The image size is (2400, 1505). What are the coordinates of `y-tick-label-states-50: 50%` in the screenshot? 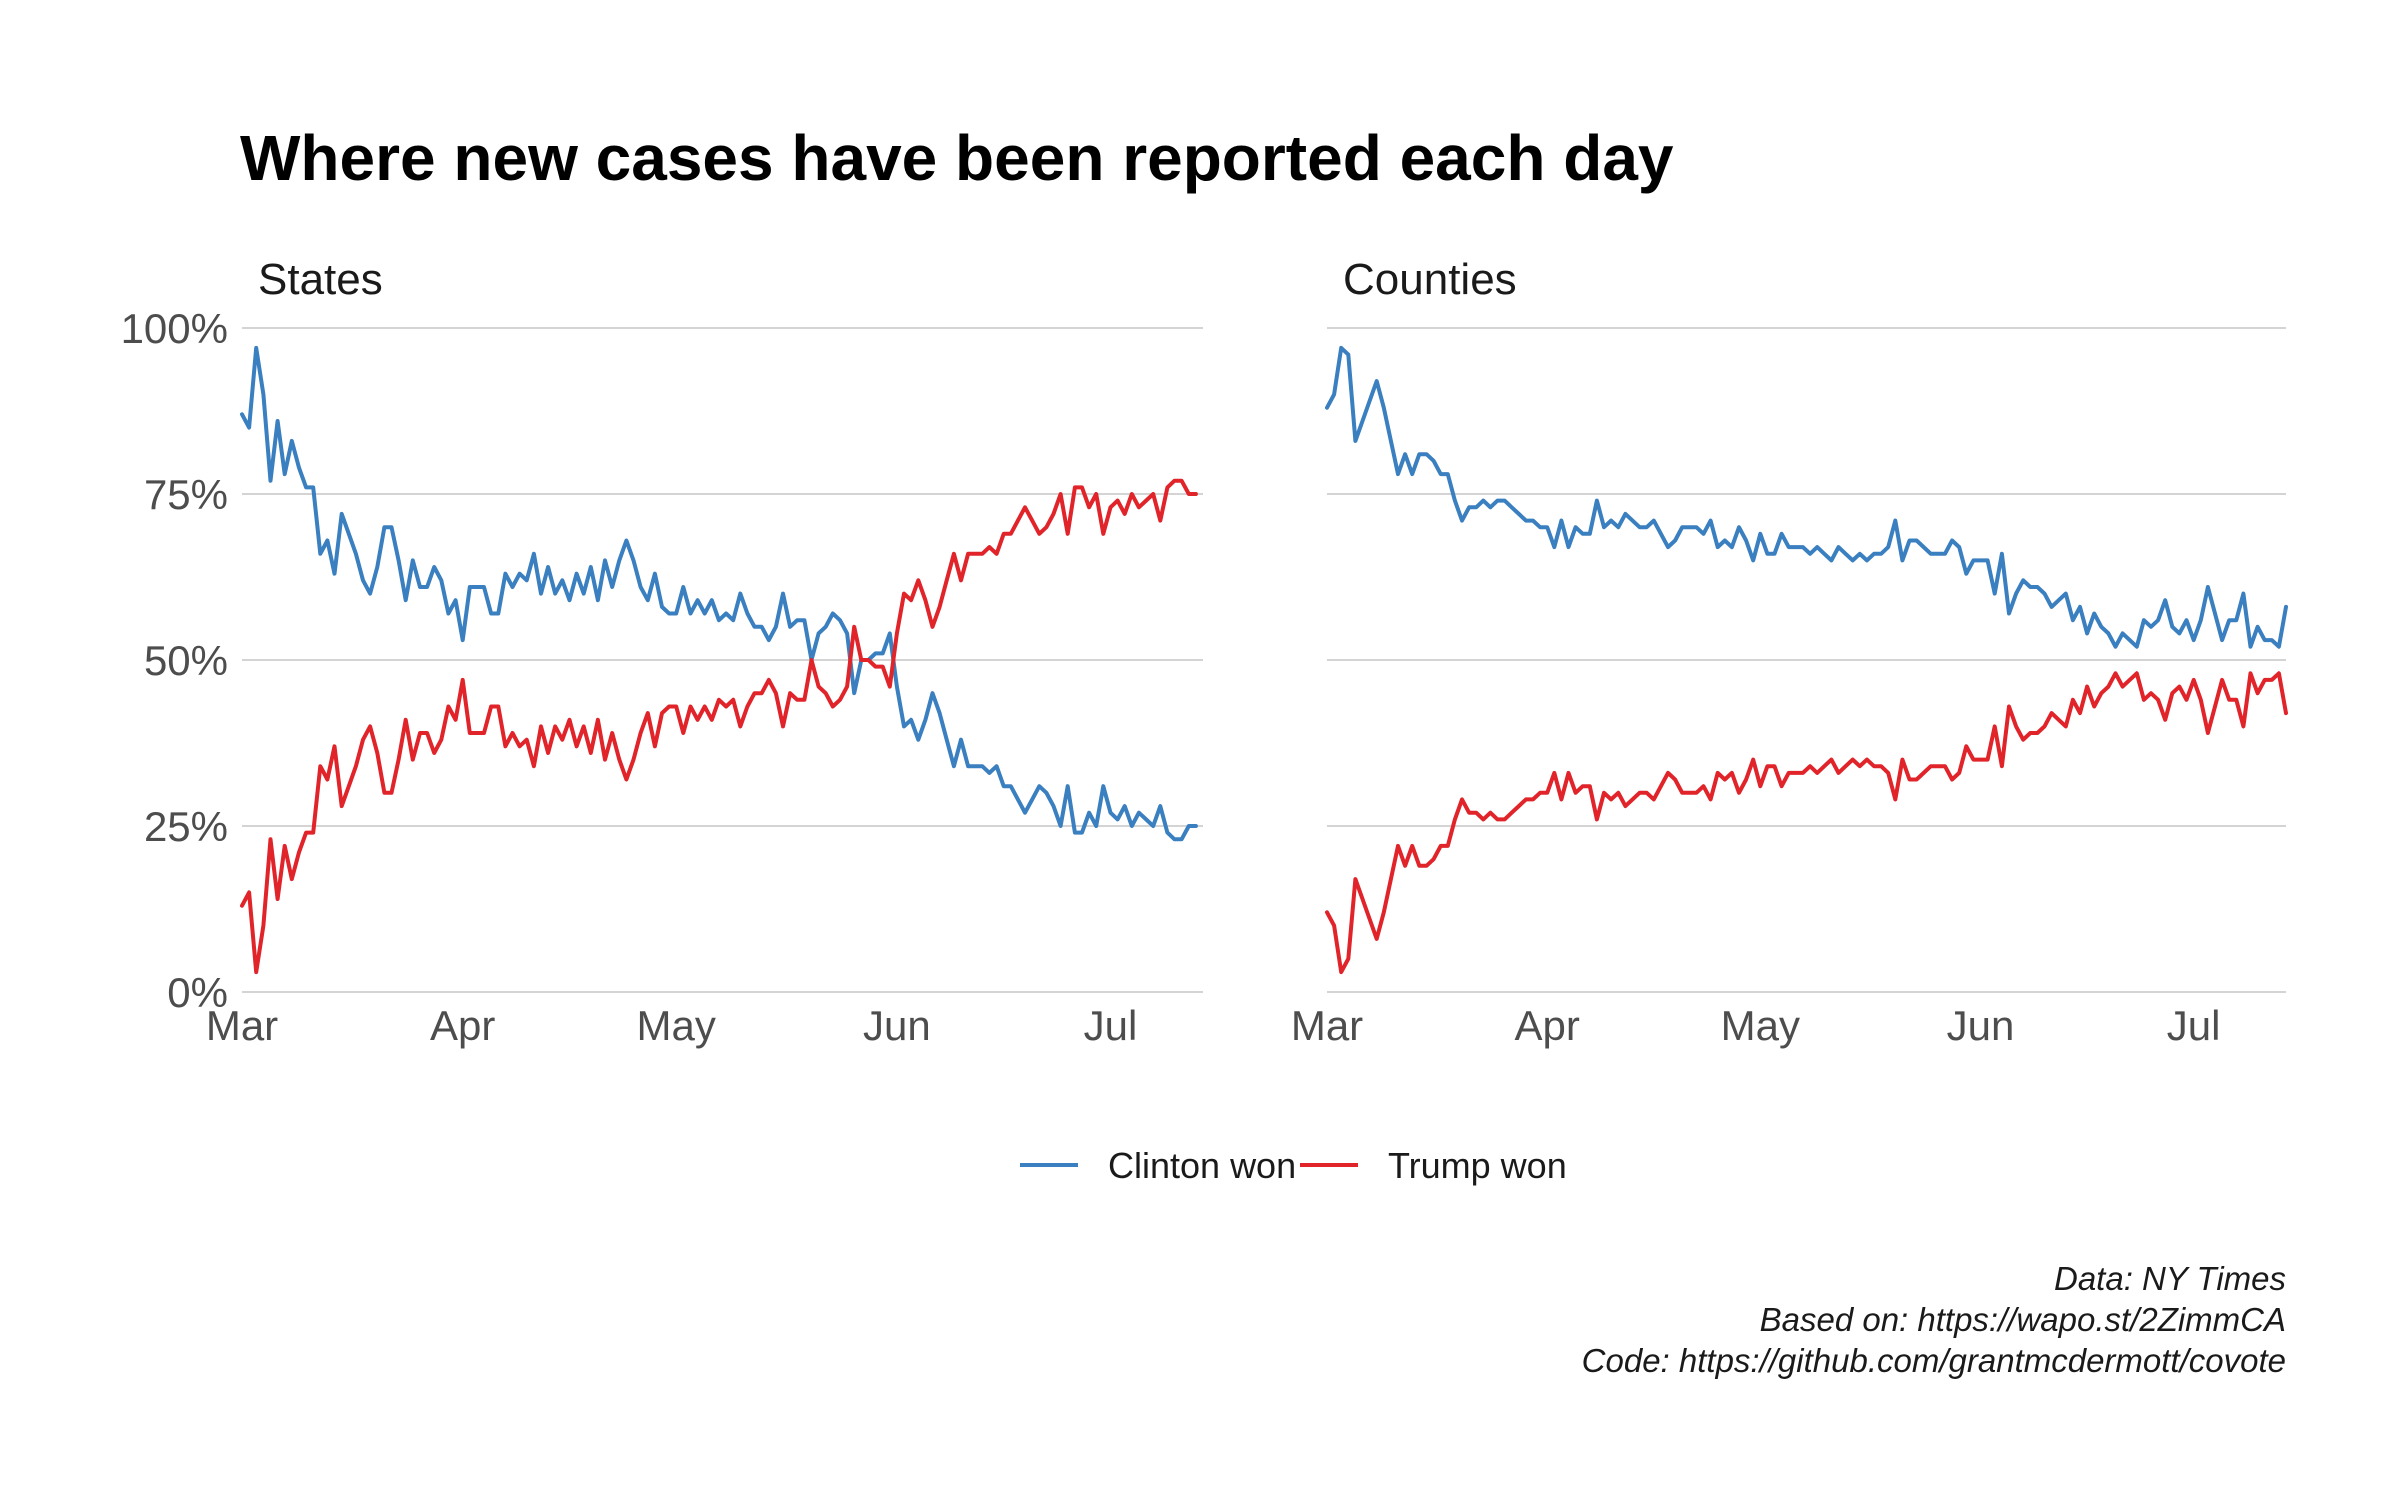 It's located at (186, 660).